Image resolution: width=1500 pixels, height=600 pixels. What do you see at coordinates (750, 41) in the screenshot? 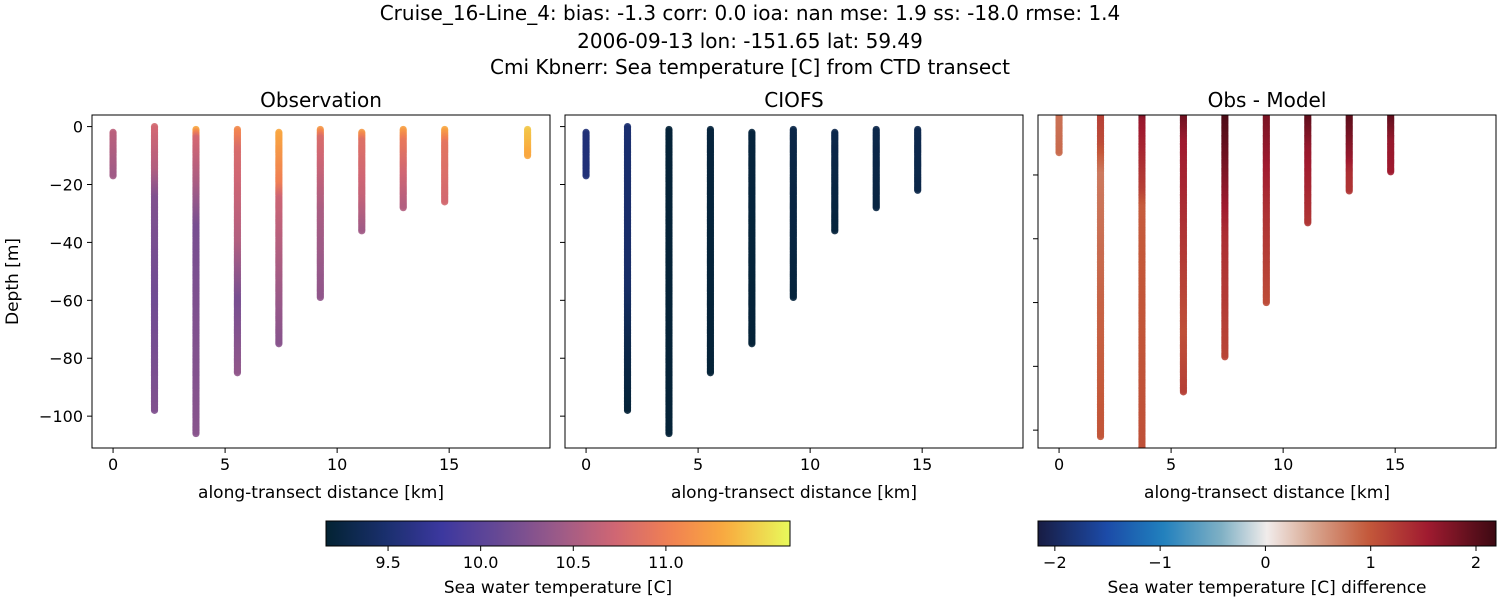
I see `figure-title-line-2: 2006-09-13 lon: -151.65 lat: 59.49` at bounding box center [750, 41].